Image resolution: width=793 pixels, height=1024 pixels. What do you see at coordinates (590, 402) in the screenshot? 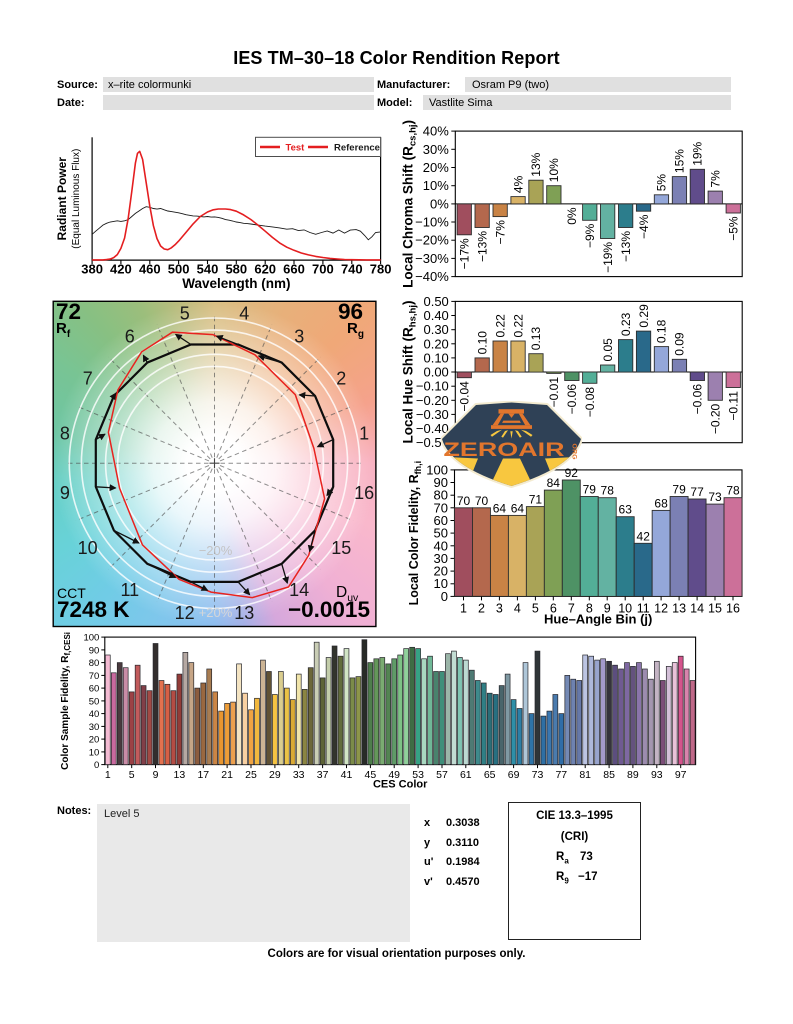
I see `svg-text: −0.08` at bounding box center [590, 402].